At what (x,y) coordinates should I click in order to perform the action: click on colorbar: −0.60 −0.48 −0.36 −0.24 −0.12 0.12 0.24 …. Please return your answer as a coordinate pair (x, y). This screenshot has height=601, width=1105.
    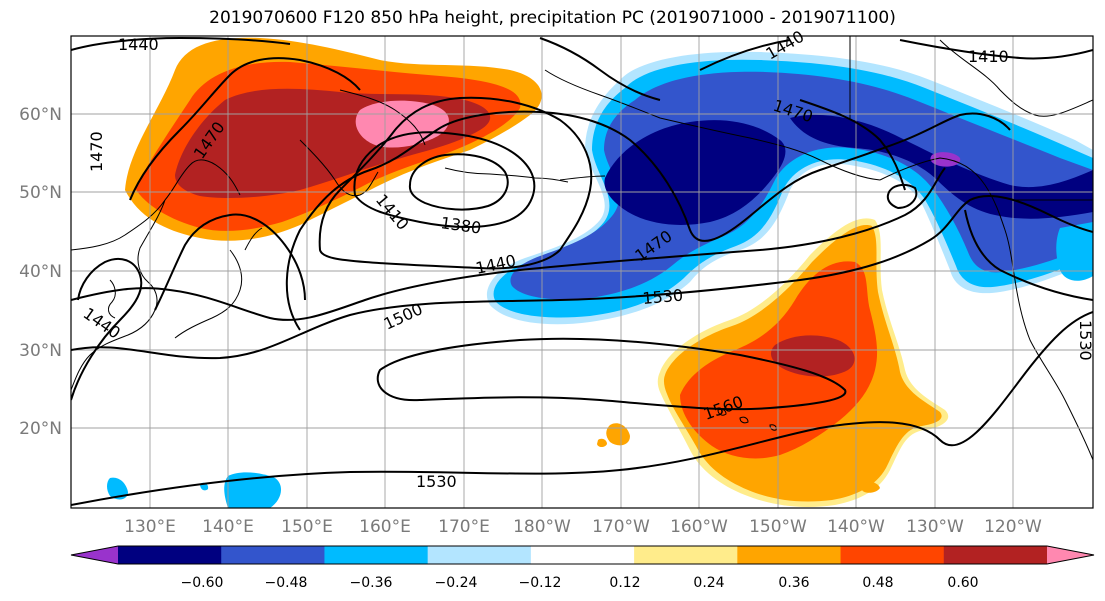
    Looking at the image, I should click on (582, 568).